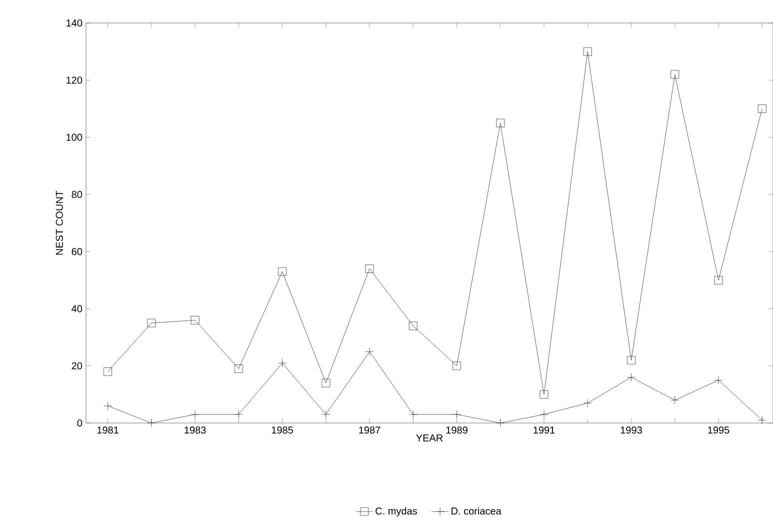 This screenshot has height=523, width=773. What do you see at coordinates (79, 423) in the screenshot?
I see `y-tick-label: 0` at bounding box center [79, 423].